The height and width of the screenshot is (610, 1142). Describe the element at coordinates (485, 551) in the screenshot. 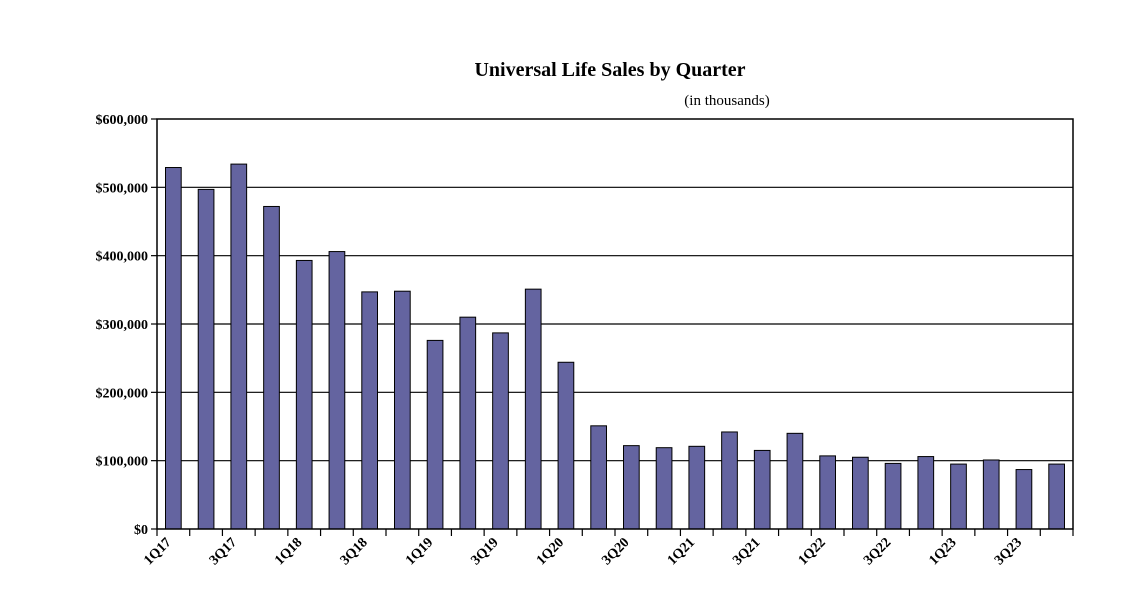

I see `x-tick-label: 3Q19` at that location.